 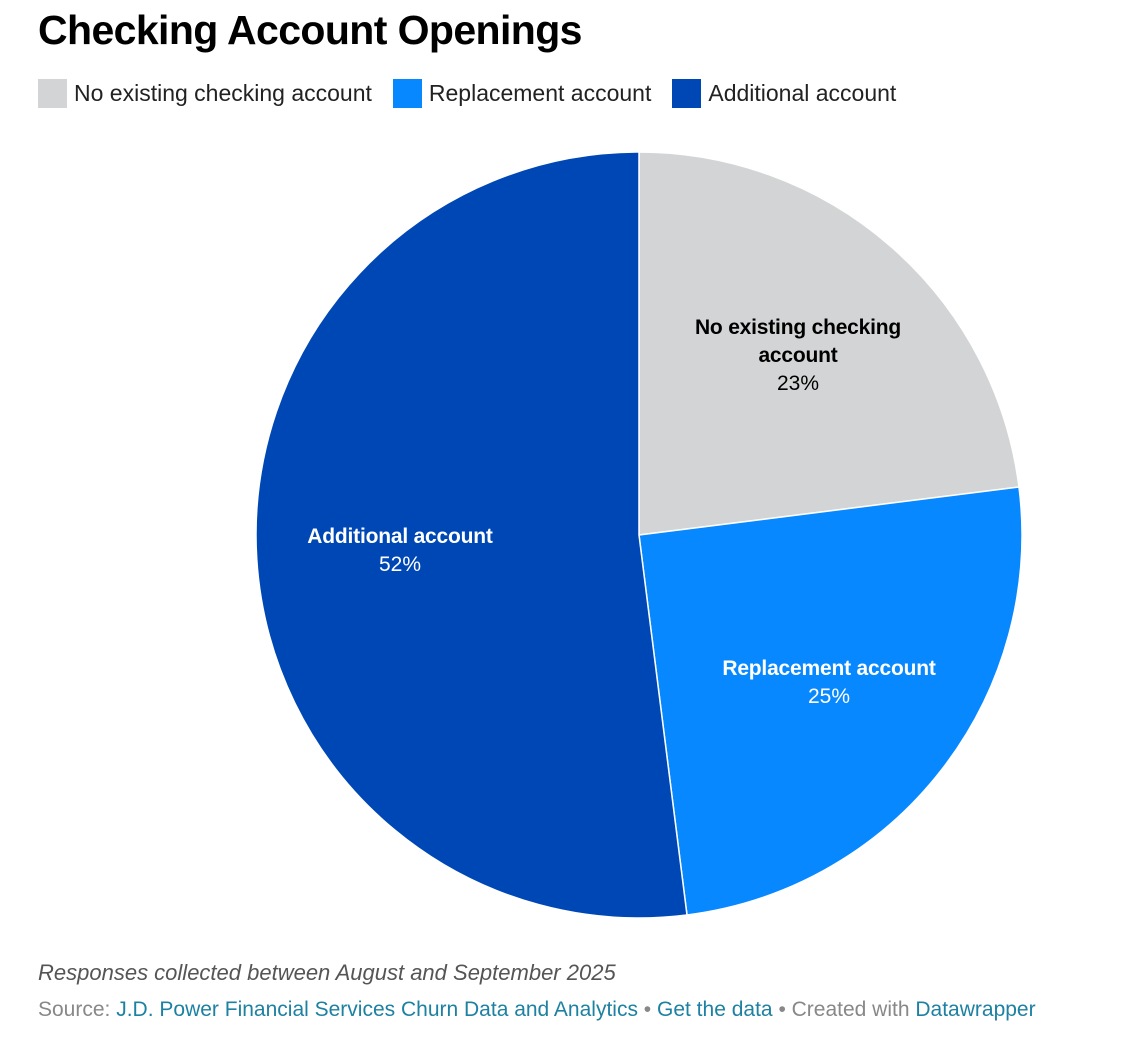 I want to click on legend-item-no-existing: No existing checking account, so click(x=205, y=93).